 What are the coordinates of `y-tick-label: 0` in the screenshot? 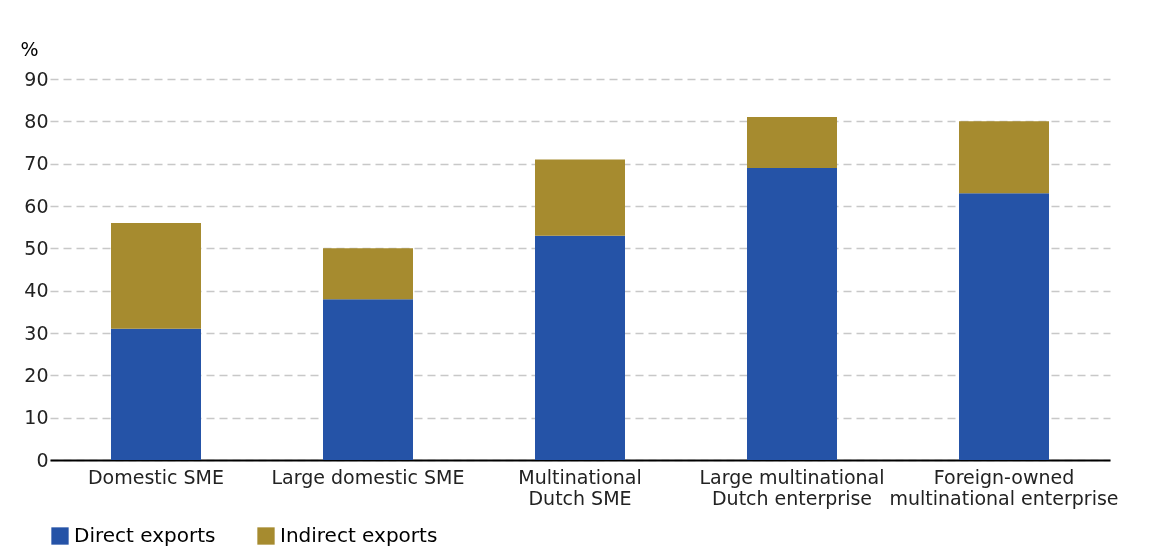 It's located at (42, 459).